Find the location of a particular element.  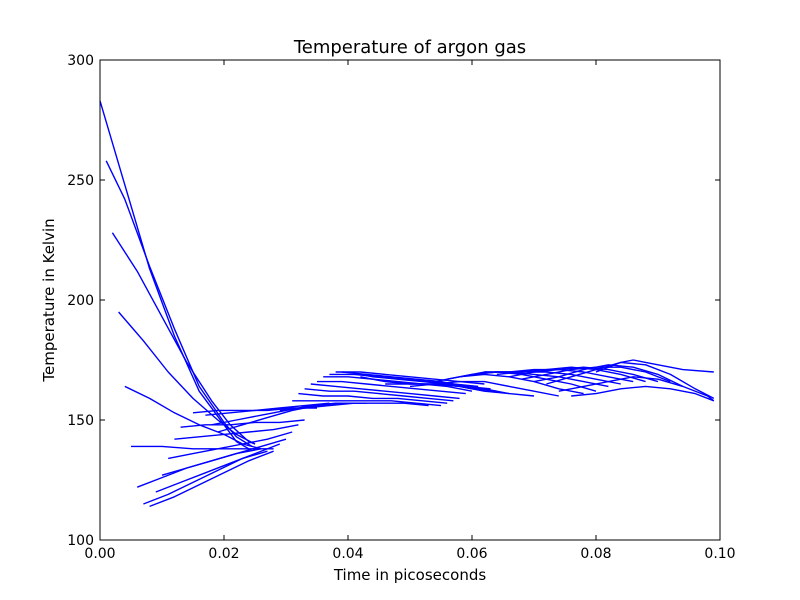

x-tick-label: 0.02 is located at coordinates (223, 554).